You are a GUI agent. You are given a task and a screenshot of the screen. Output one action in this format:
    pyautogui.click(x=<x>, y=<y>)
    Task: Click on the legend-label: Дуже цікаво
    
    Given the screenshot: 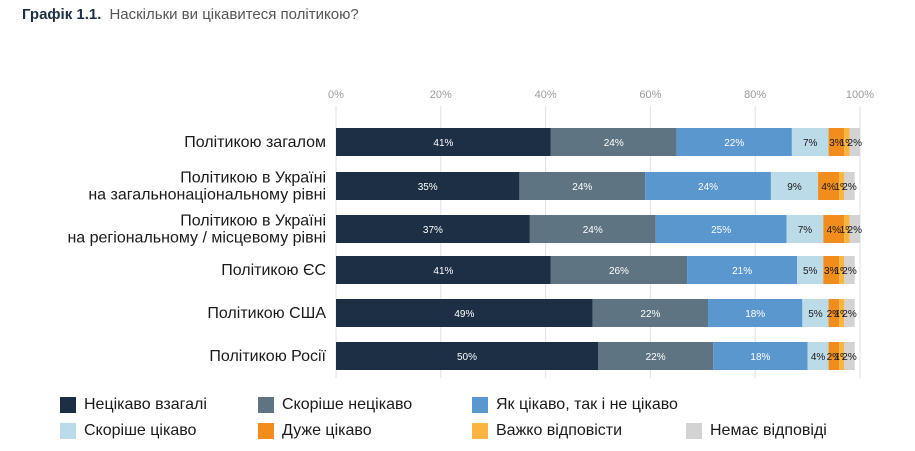 What is the action you would take?
    pyautogui.click(x=327, y=430)
    